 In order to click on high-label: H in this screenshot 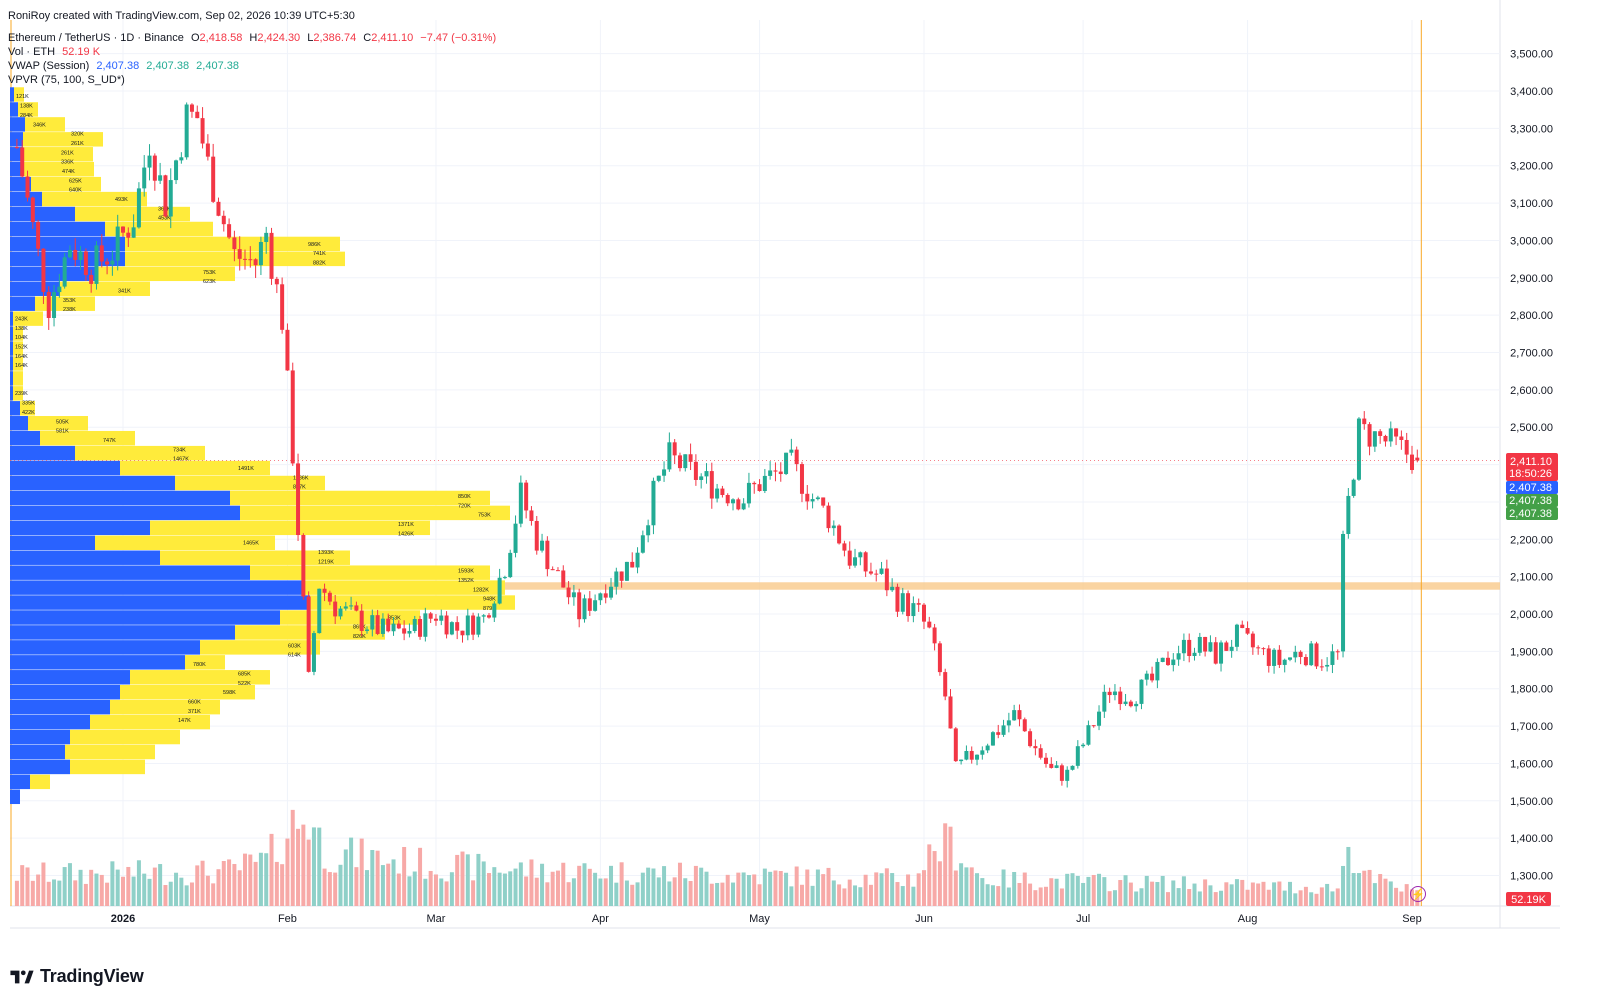, I will do `click(253, 38)`.